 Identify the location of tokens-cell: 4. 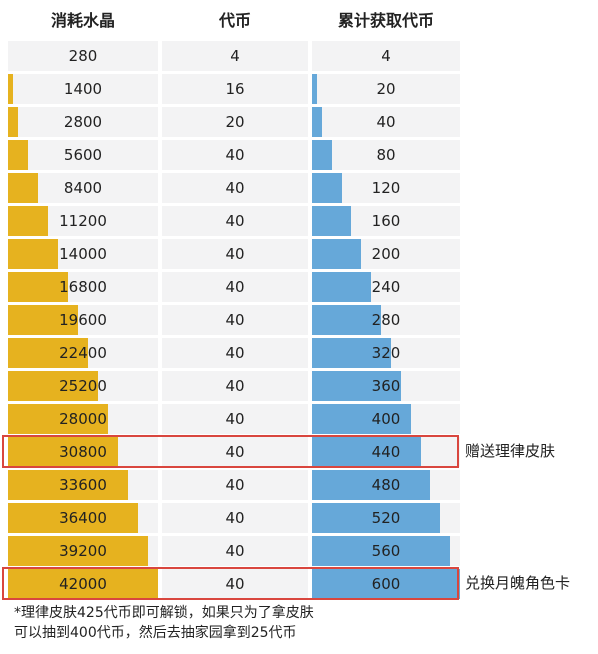
(235, 56).